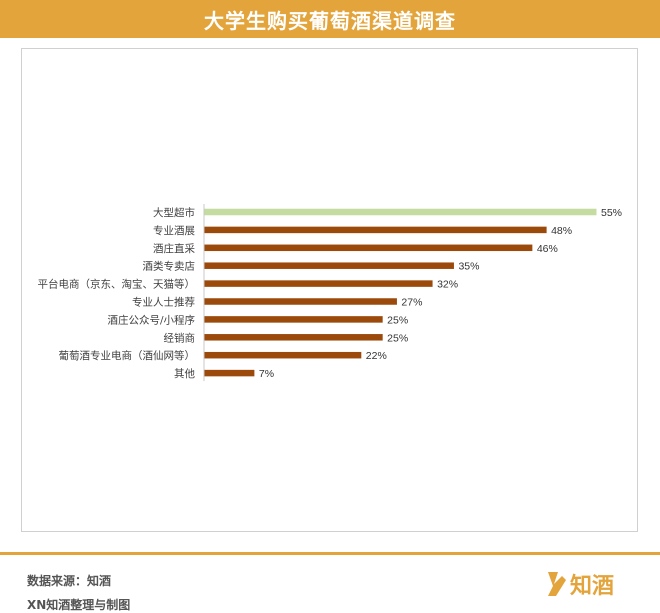 The width and height of the screenshot is (660, 613). Describe the element at coordinates (611, 213) in the screenshot. I see `data-label: 55%` at that location.